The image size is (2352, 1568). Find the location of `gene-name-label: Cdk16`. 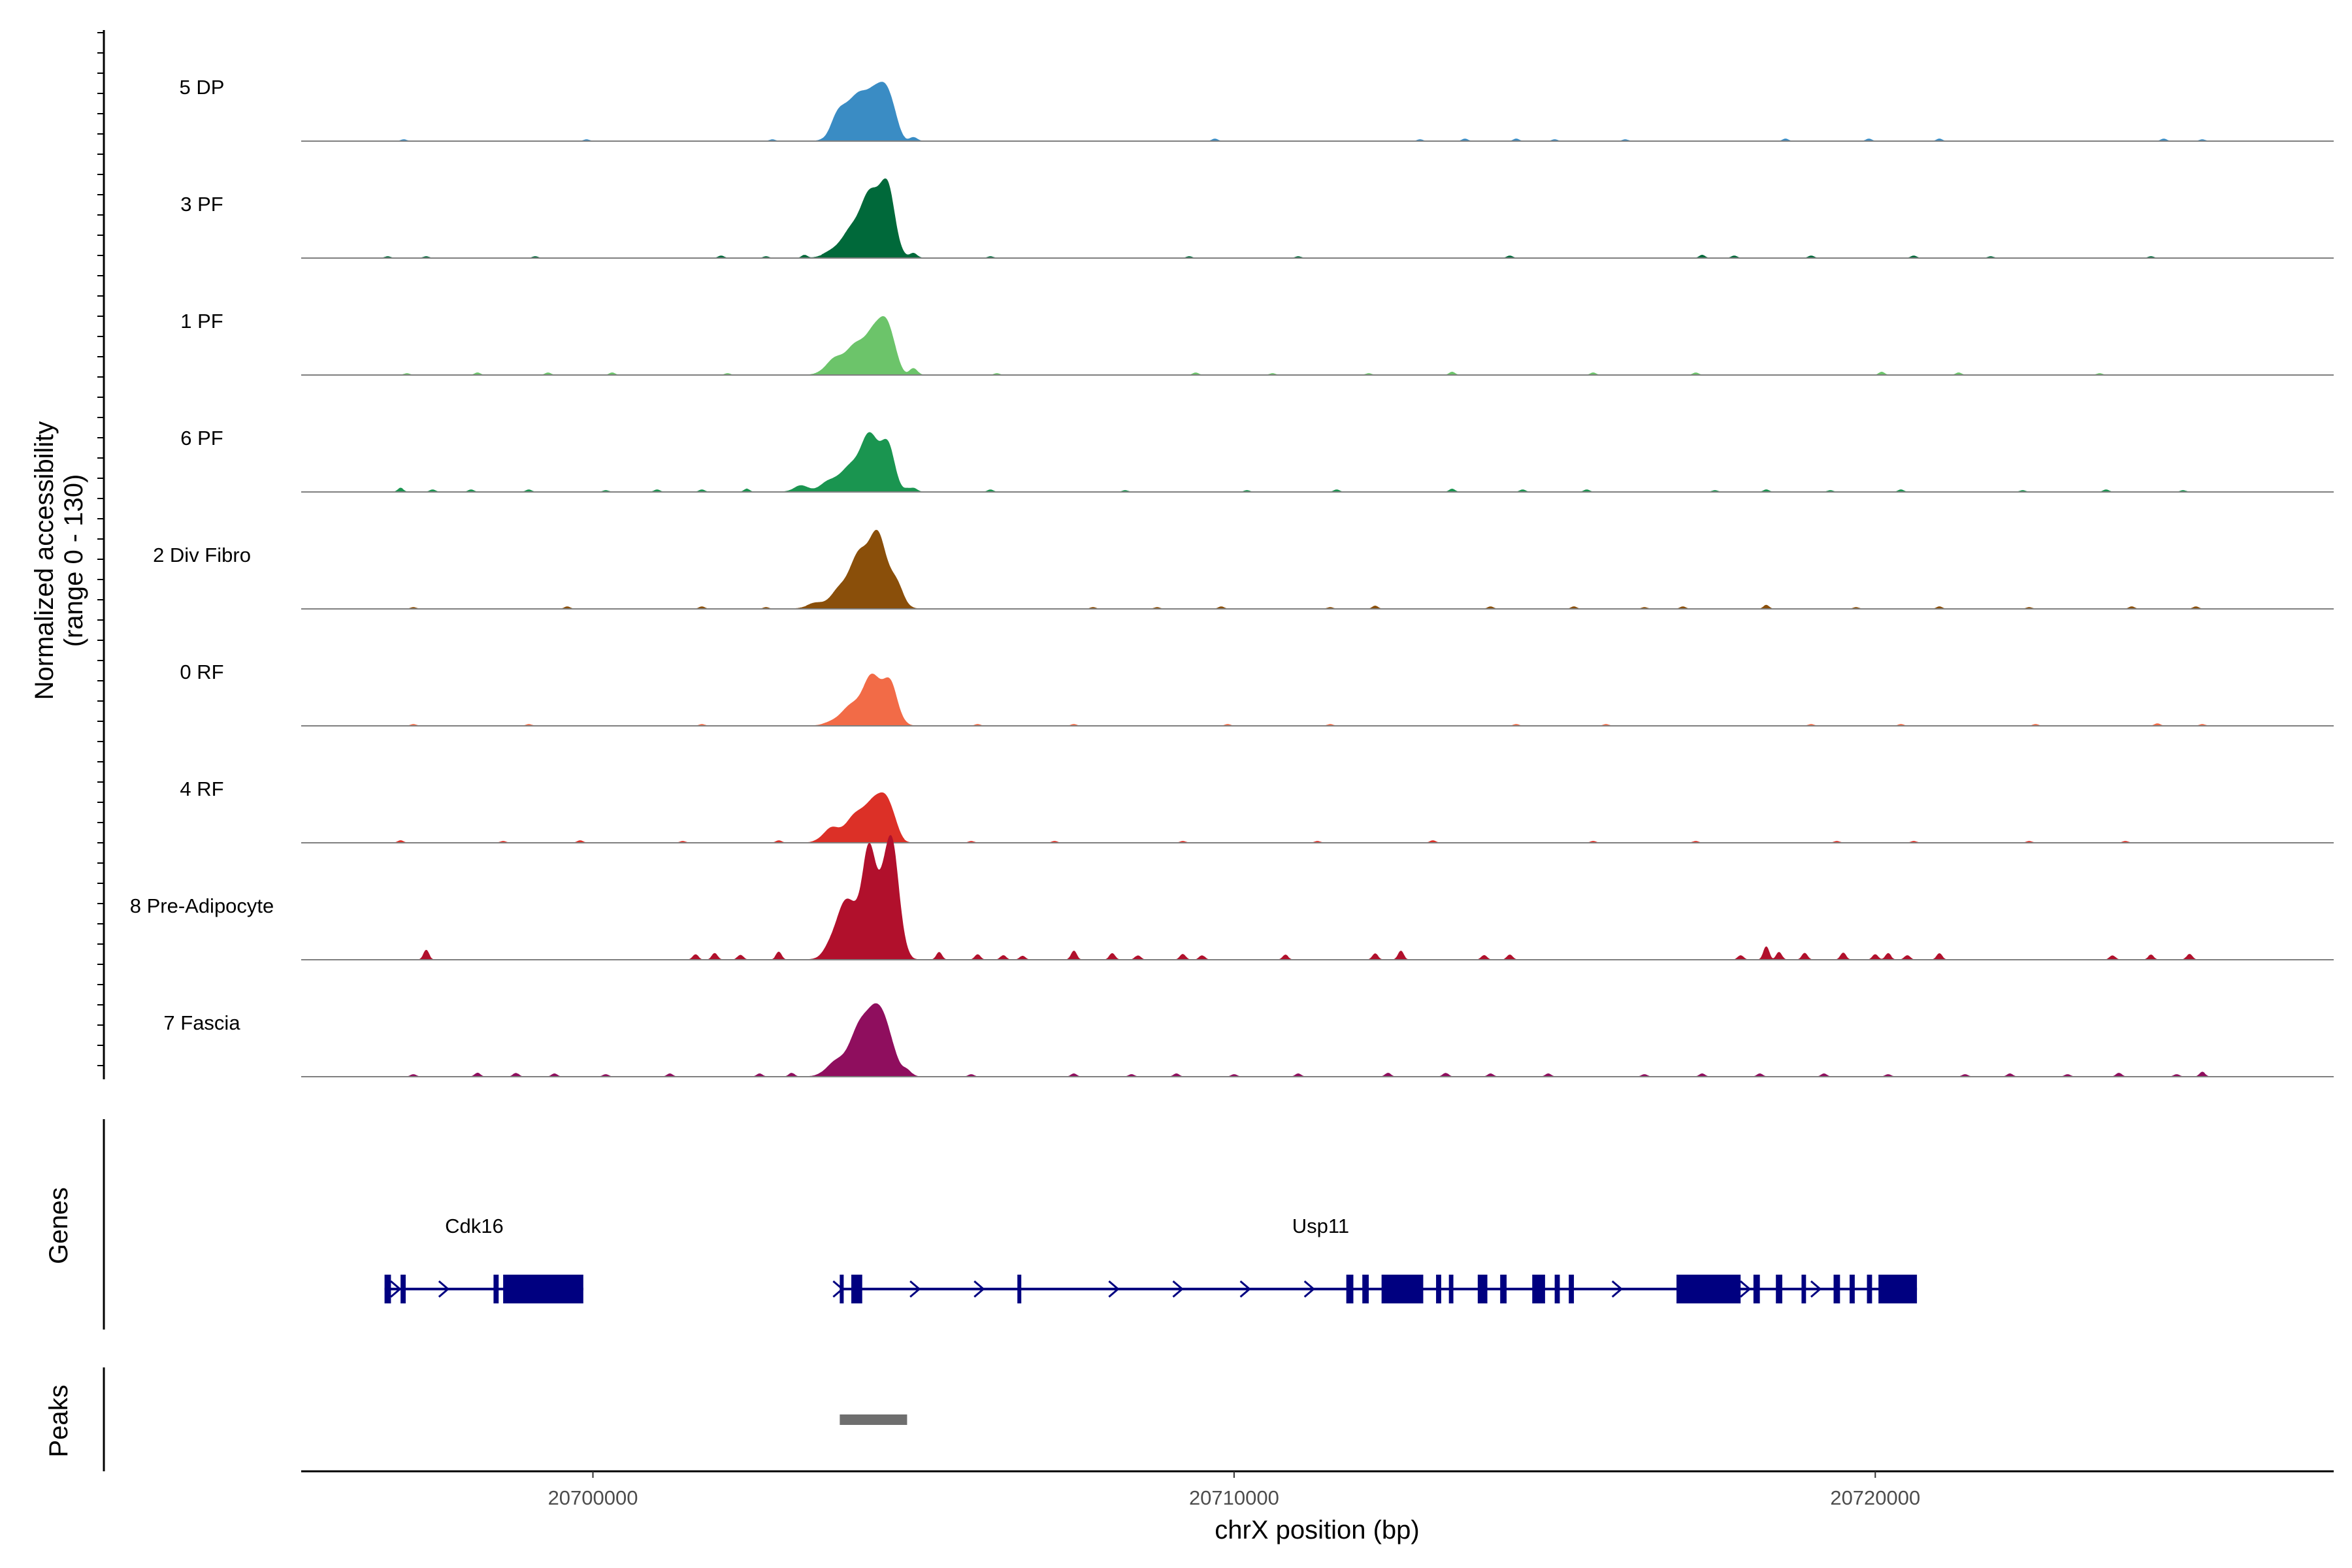

gene-name-label: Cdk16 is located at coordinates (474, 1226).